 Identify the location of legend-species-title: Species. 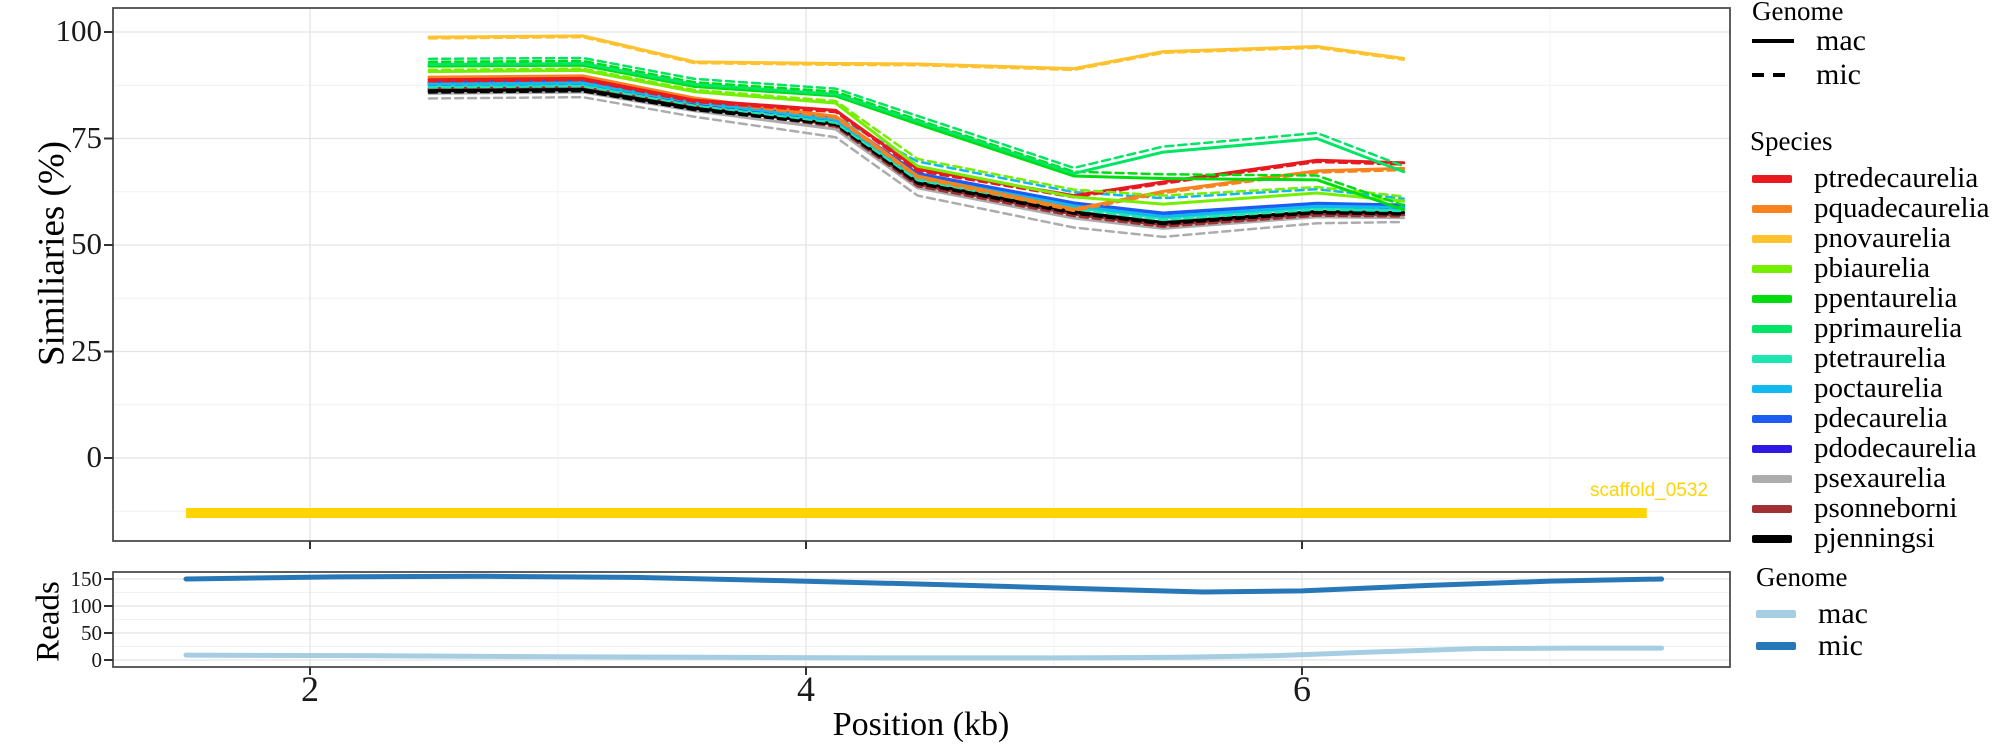
(1791, 141).